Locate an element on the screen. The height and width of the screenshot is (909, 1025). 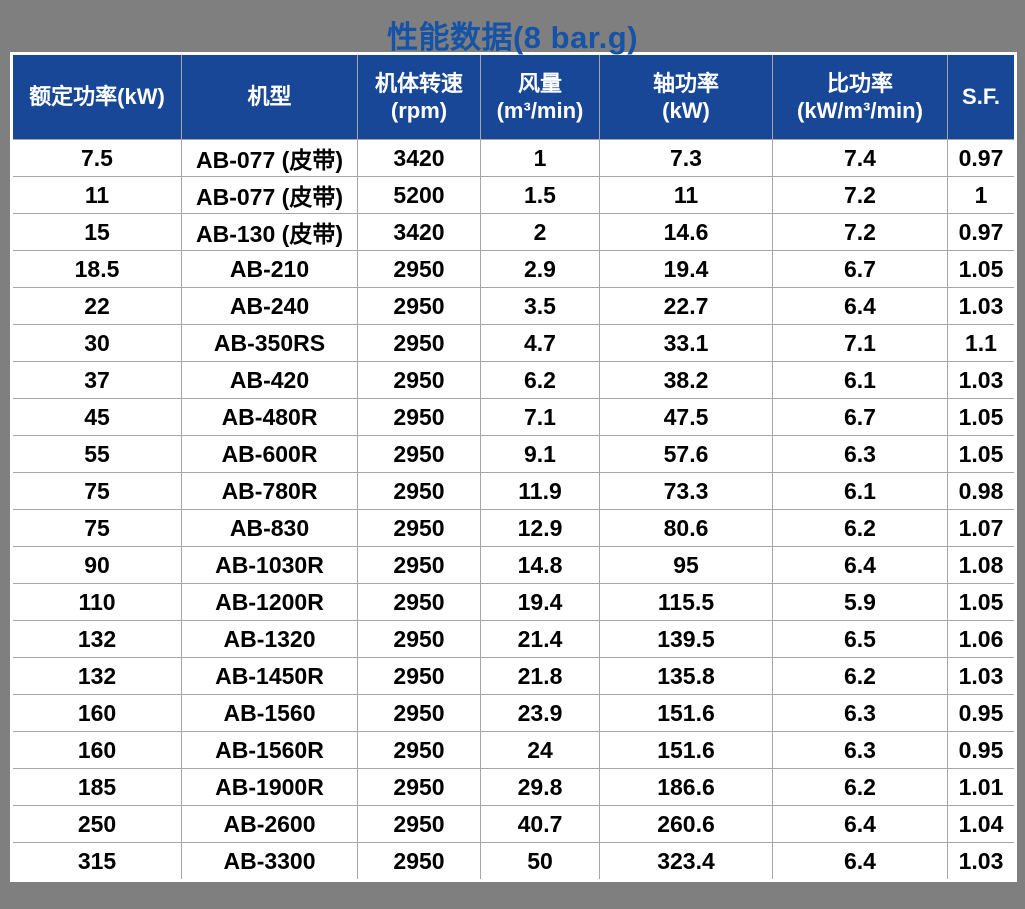
cell-sf: 1.01 is located at coordinates (981, 787).